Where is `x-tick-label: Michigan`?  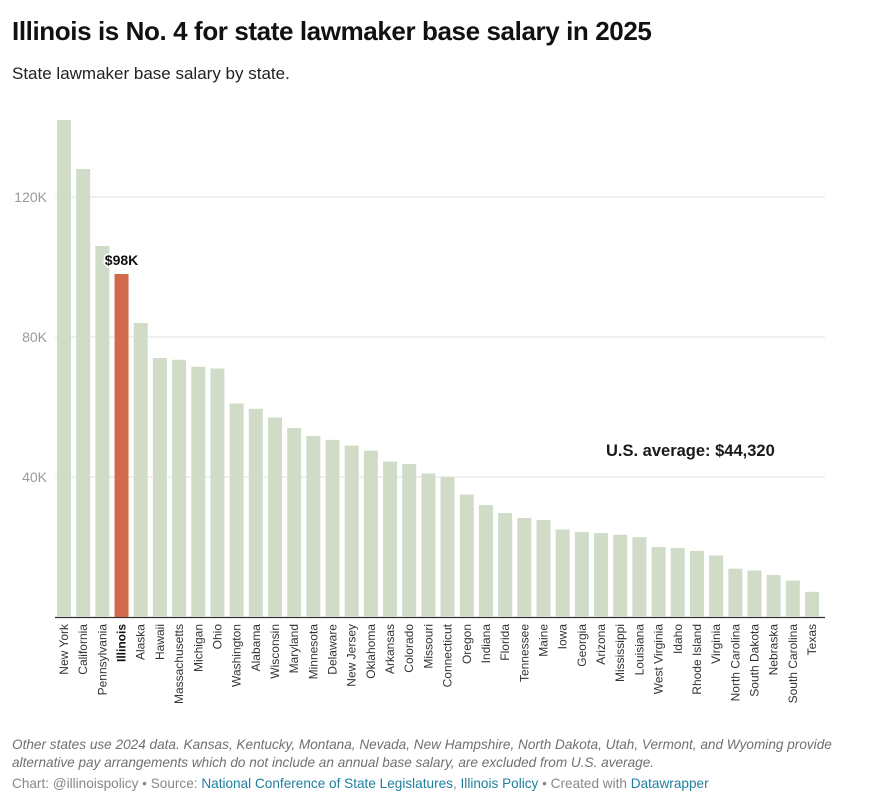 x-tick-label: Michigan is located at coordinates (198, 648).